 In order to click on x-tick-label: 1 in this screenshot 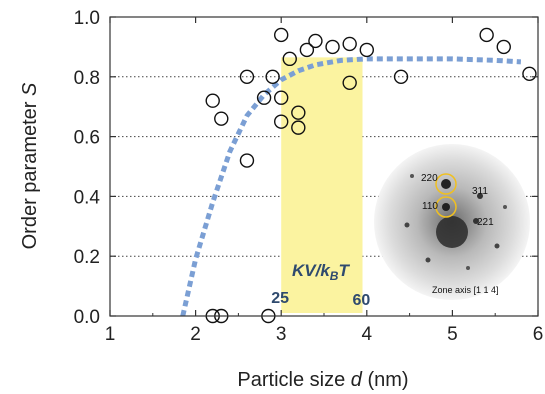, I will do `click(110, 334)`.